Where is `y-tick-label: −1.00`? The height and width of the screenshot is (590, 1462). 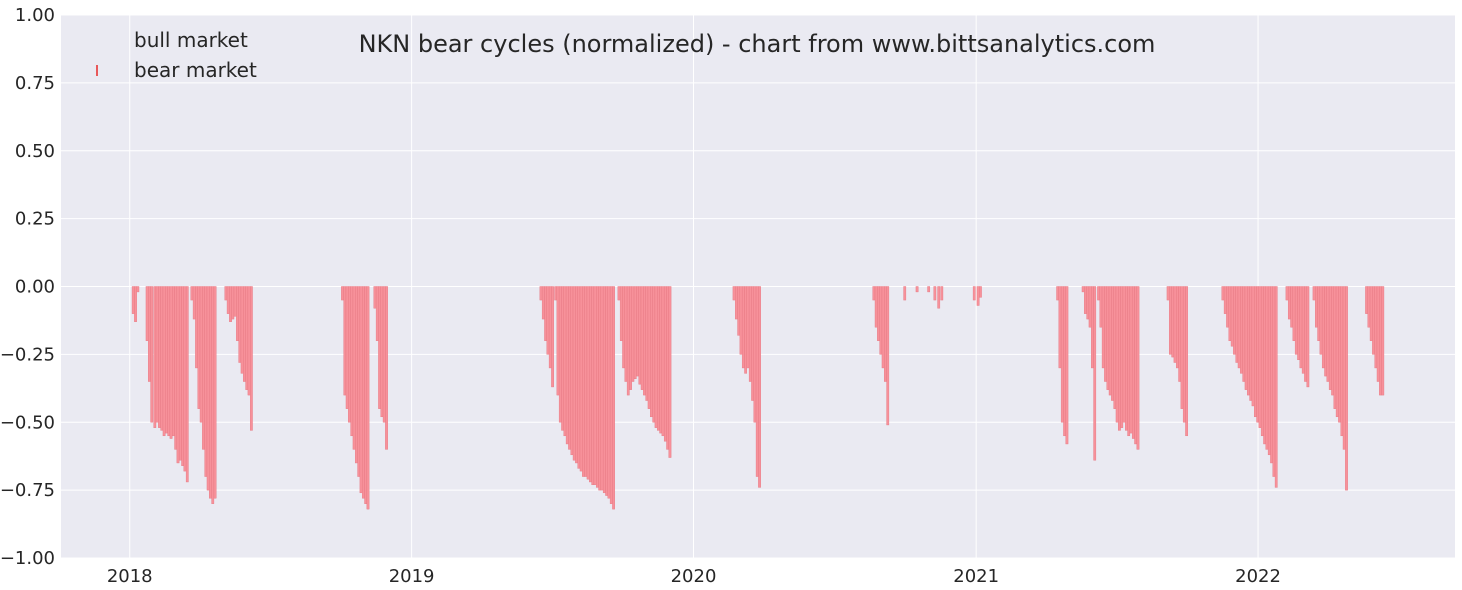 y-tick-label: −1.00 is located at coordinates (27, 558).